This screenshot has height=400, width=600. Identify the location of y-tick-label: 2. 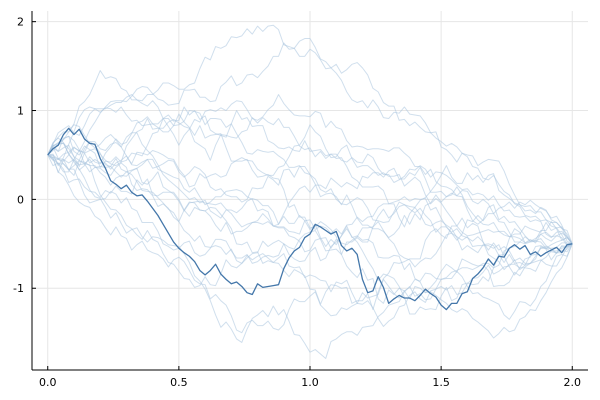
(20, 22).